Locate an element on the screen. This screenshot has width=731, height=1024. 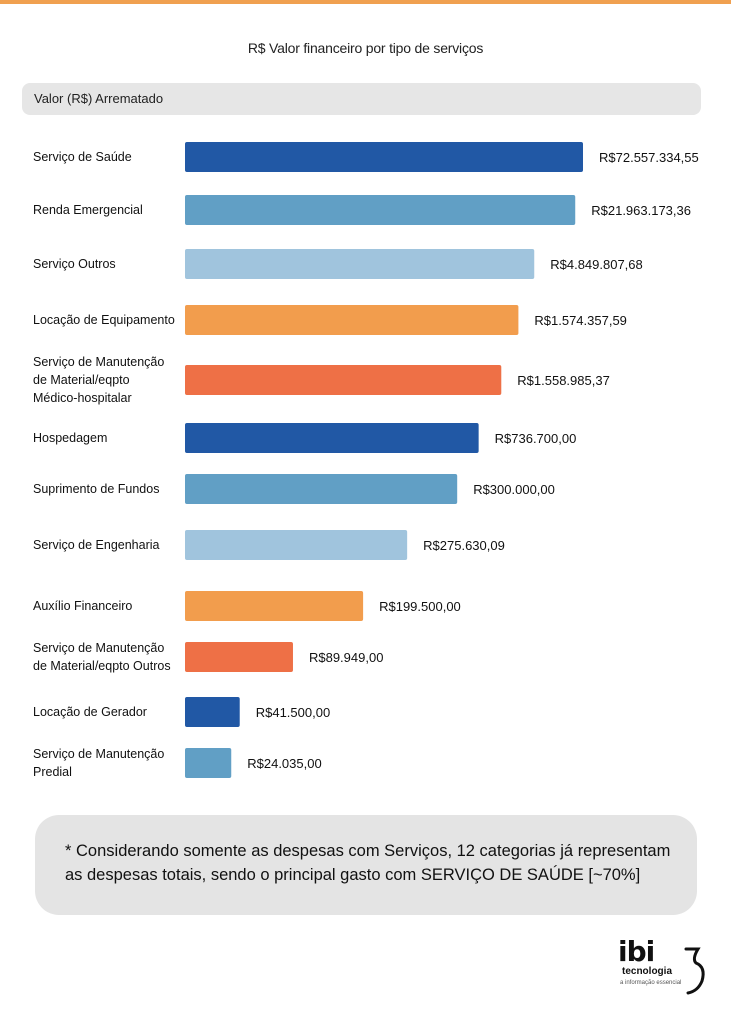
category-label-6: Hospedagem is located at coordinates (107, 438).